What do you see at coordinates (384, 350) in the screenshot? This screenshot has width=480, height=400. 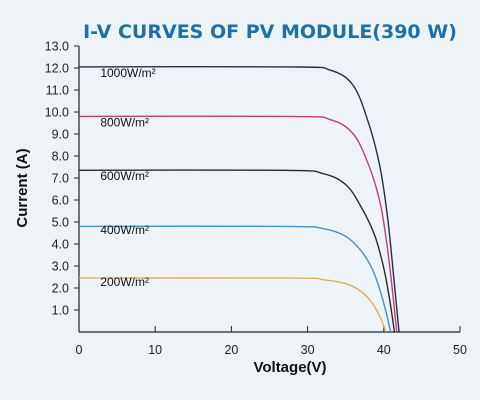 I see `x-tick-label: 40` at bounding box center [384, 350].